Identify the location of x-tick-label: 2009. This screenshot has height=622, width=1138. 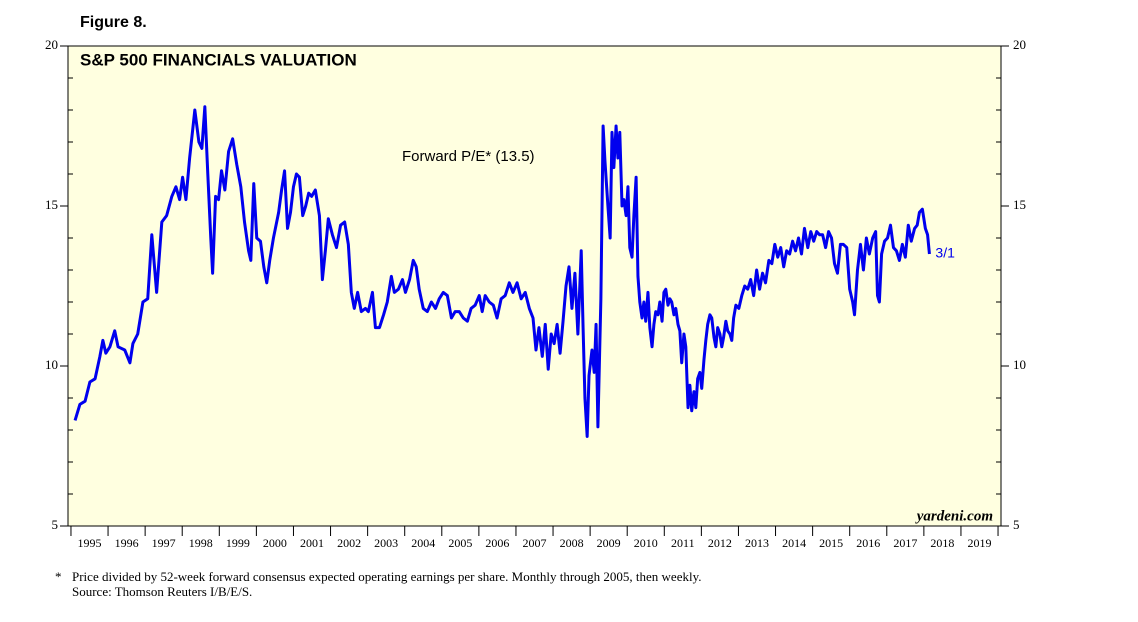
(609, 543).